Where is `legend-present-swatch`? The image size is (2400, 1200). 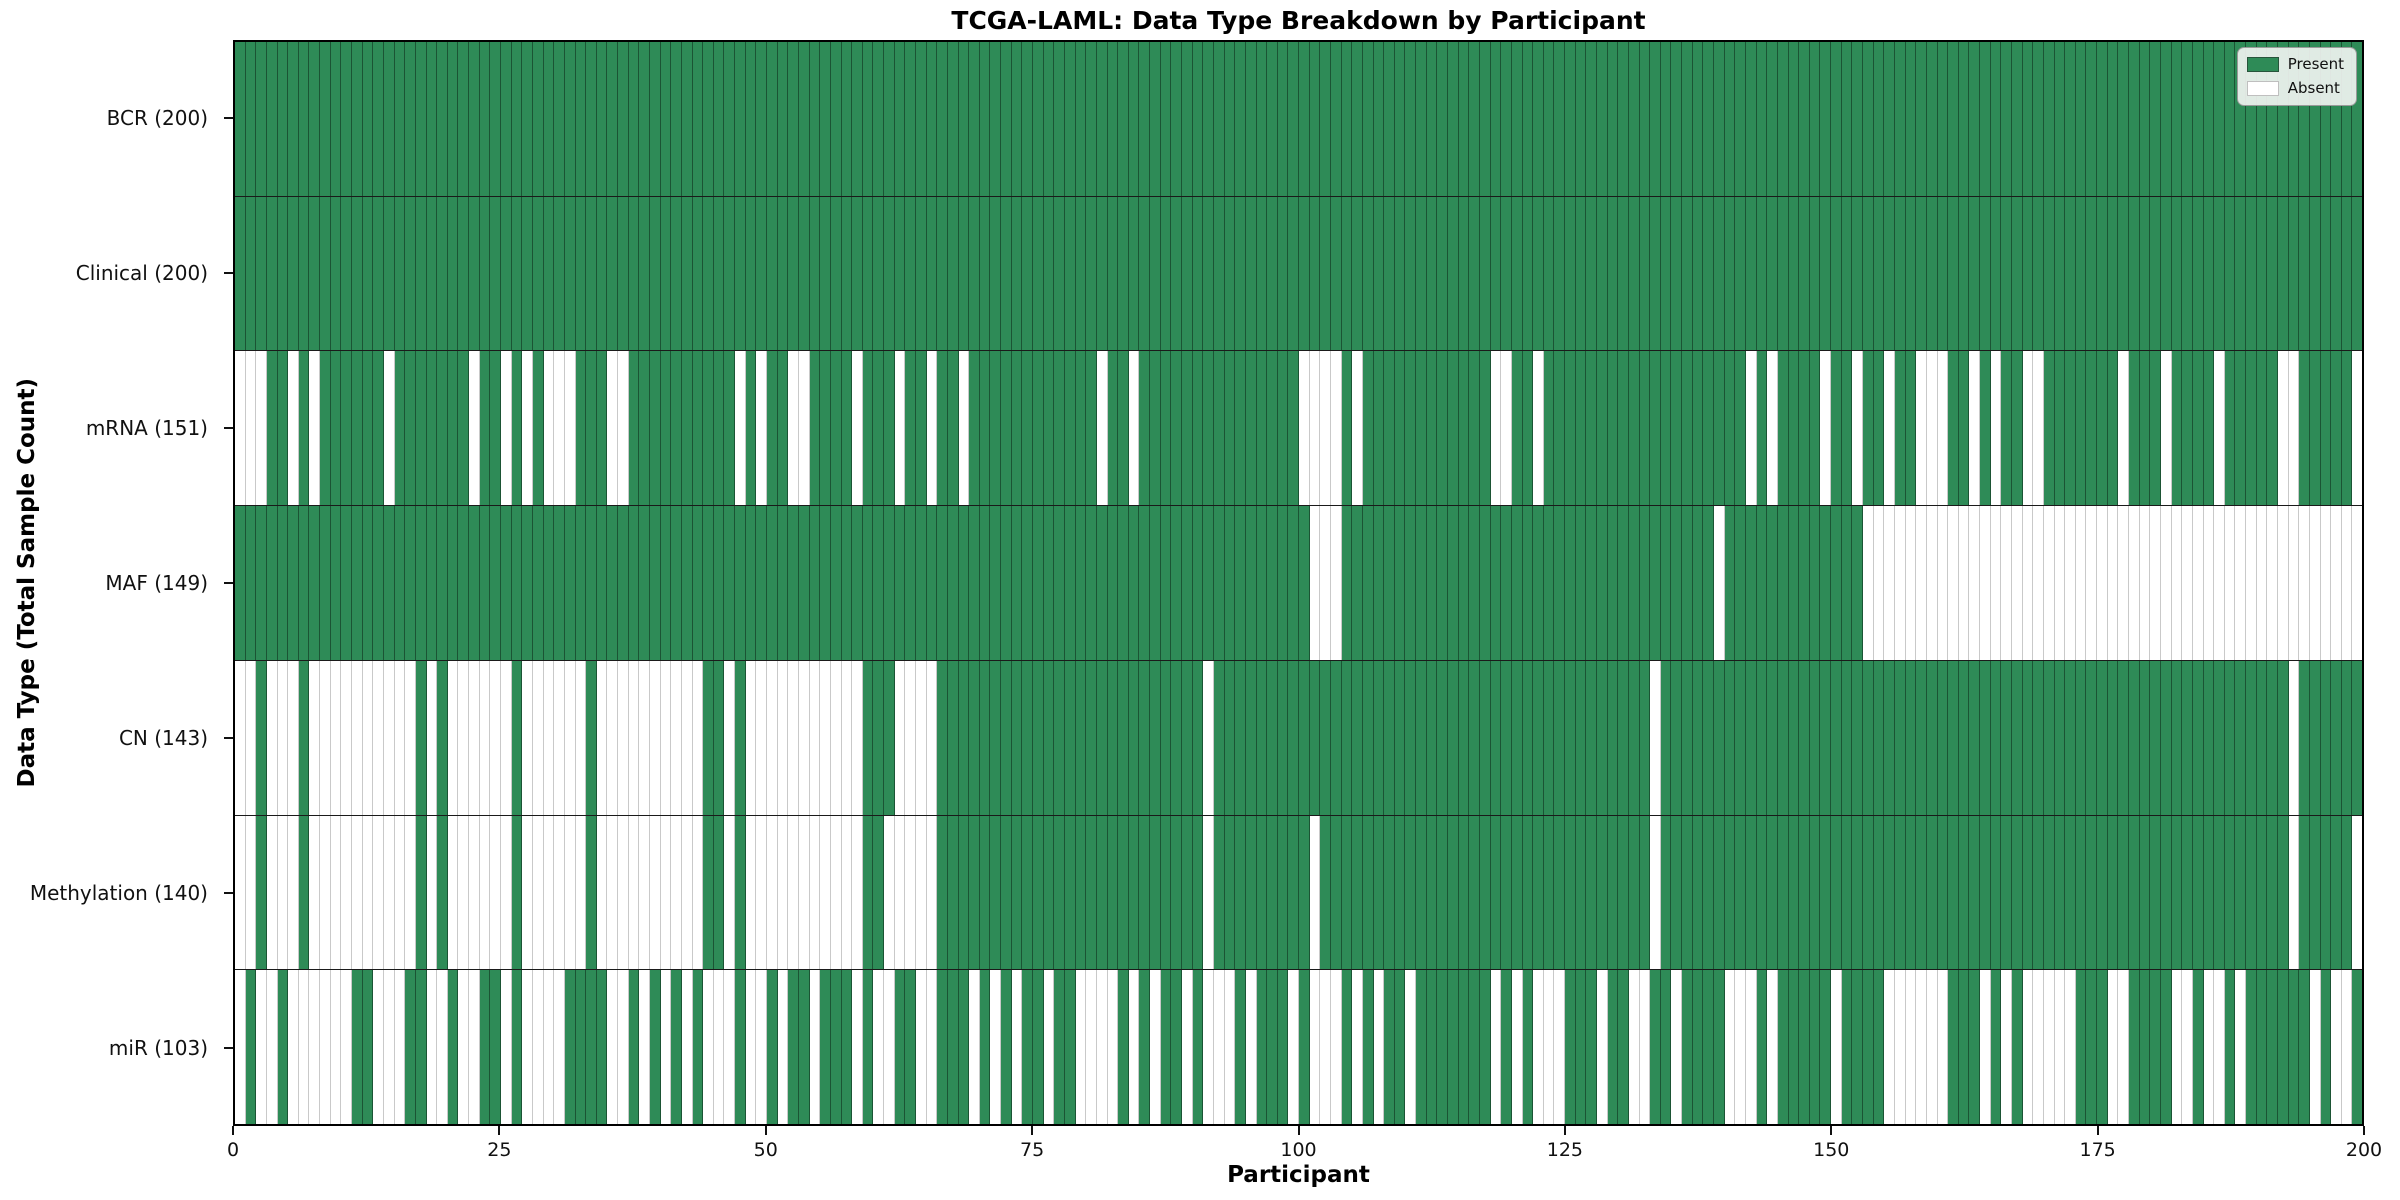
legend-present-swatch is located at coordinates (2262, 64).